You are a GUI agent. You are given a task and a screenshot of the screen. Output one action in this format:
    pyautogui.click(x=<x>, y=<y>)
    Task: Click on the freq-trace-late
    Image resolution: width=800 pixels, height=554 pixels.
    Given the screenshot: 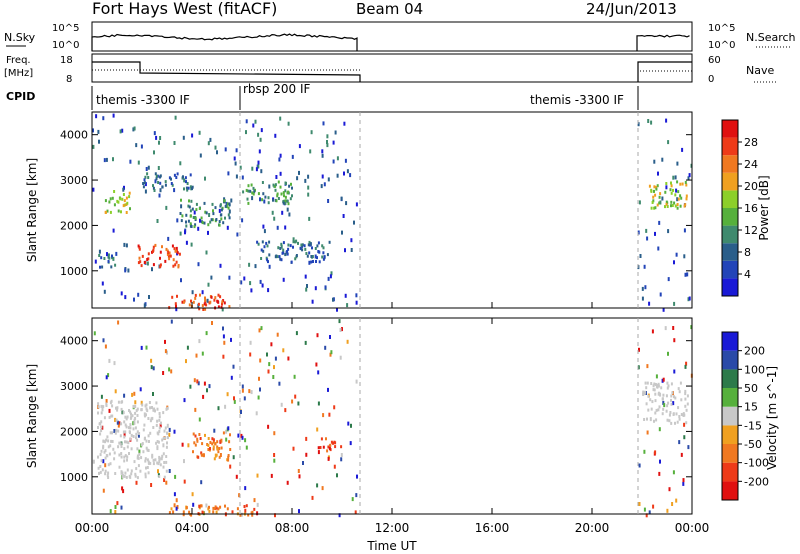 What is the action you would take?
    pyautogui.click(x=664, y=71)
    